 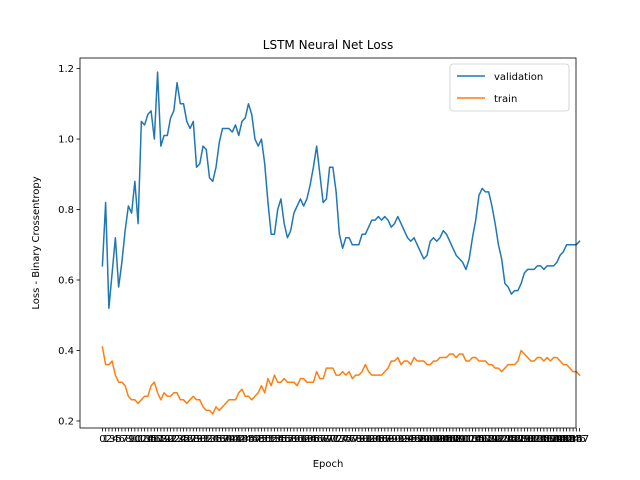 I want to click on x-tick-label: 45, so click(x=248, y=439).